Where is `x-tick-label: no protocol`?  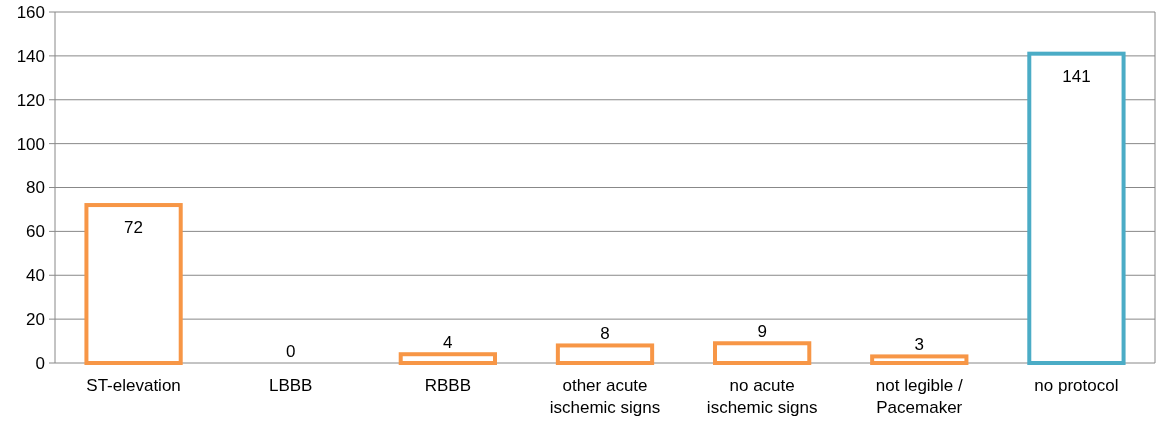 x-tick-label: no protocol is located at coordinates (1076, 385).